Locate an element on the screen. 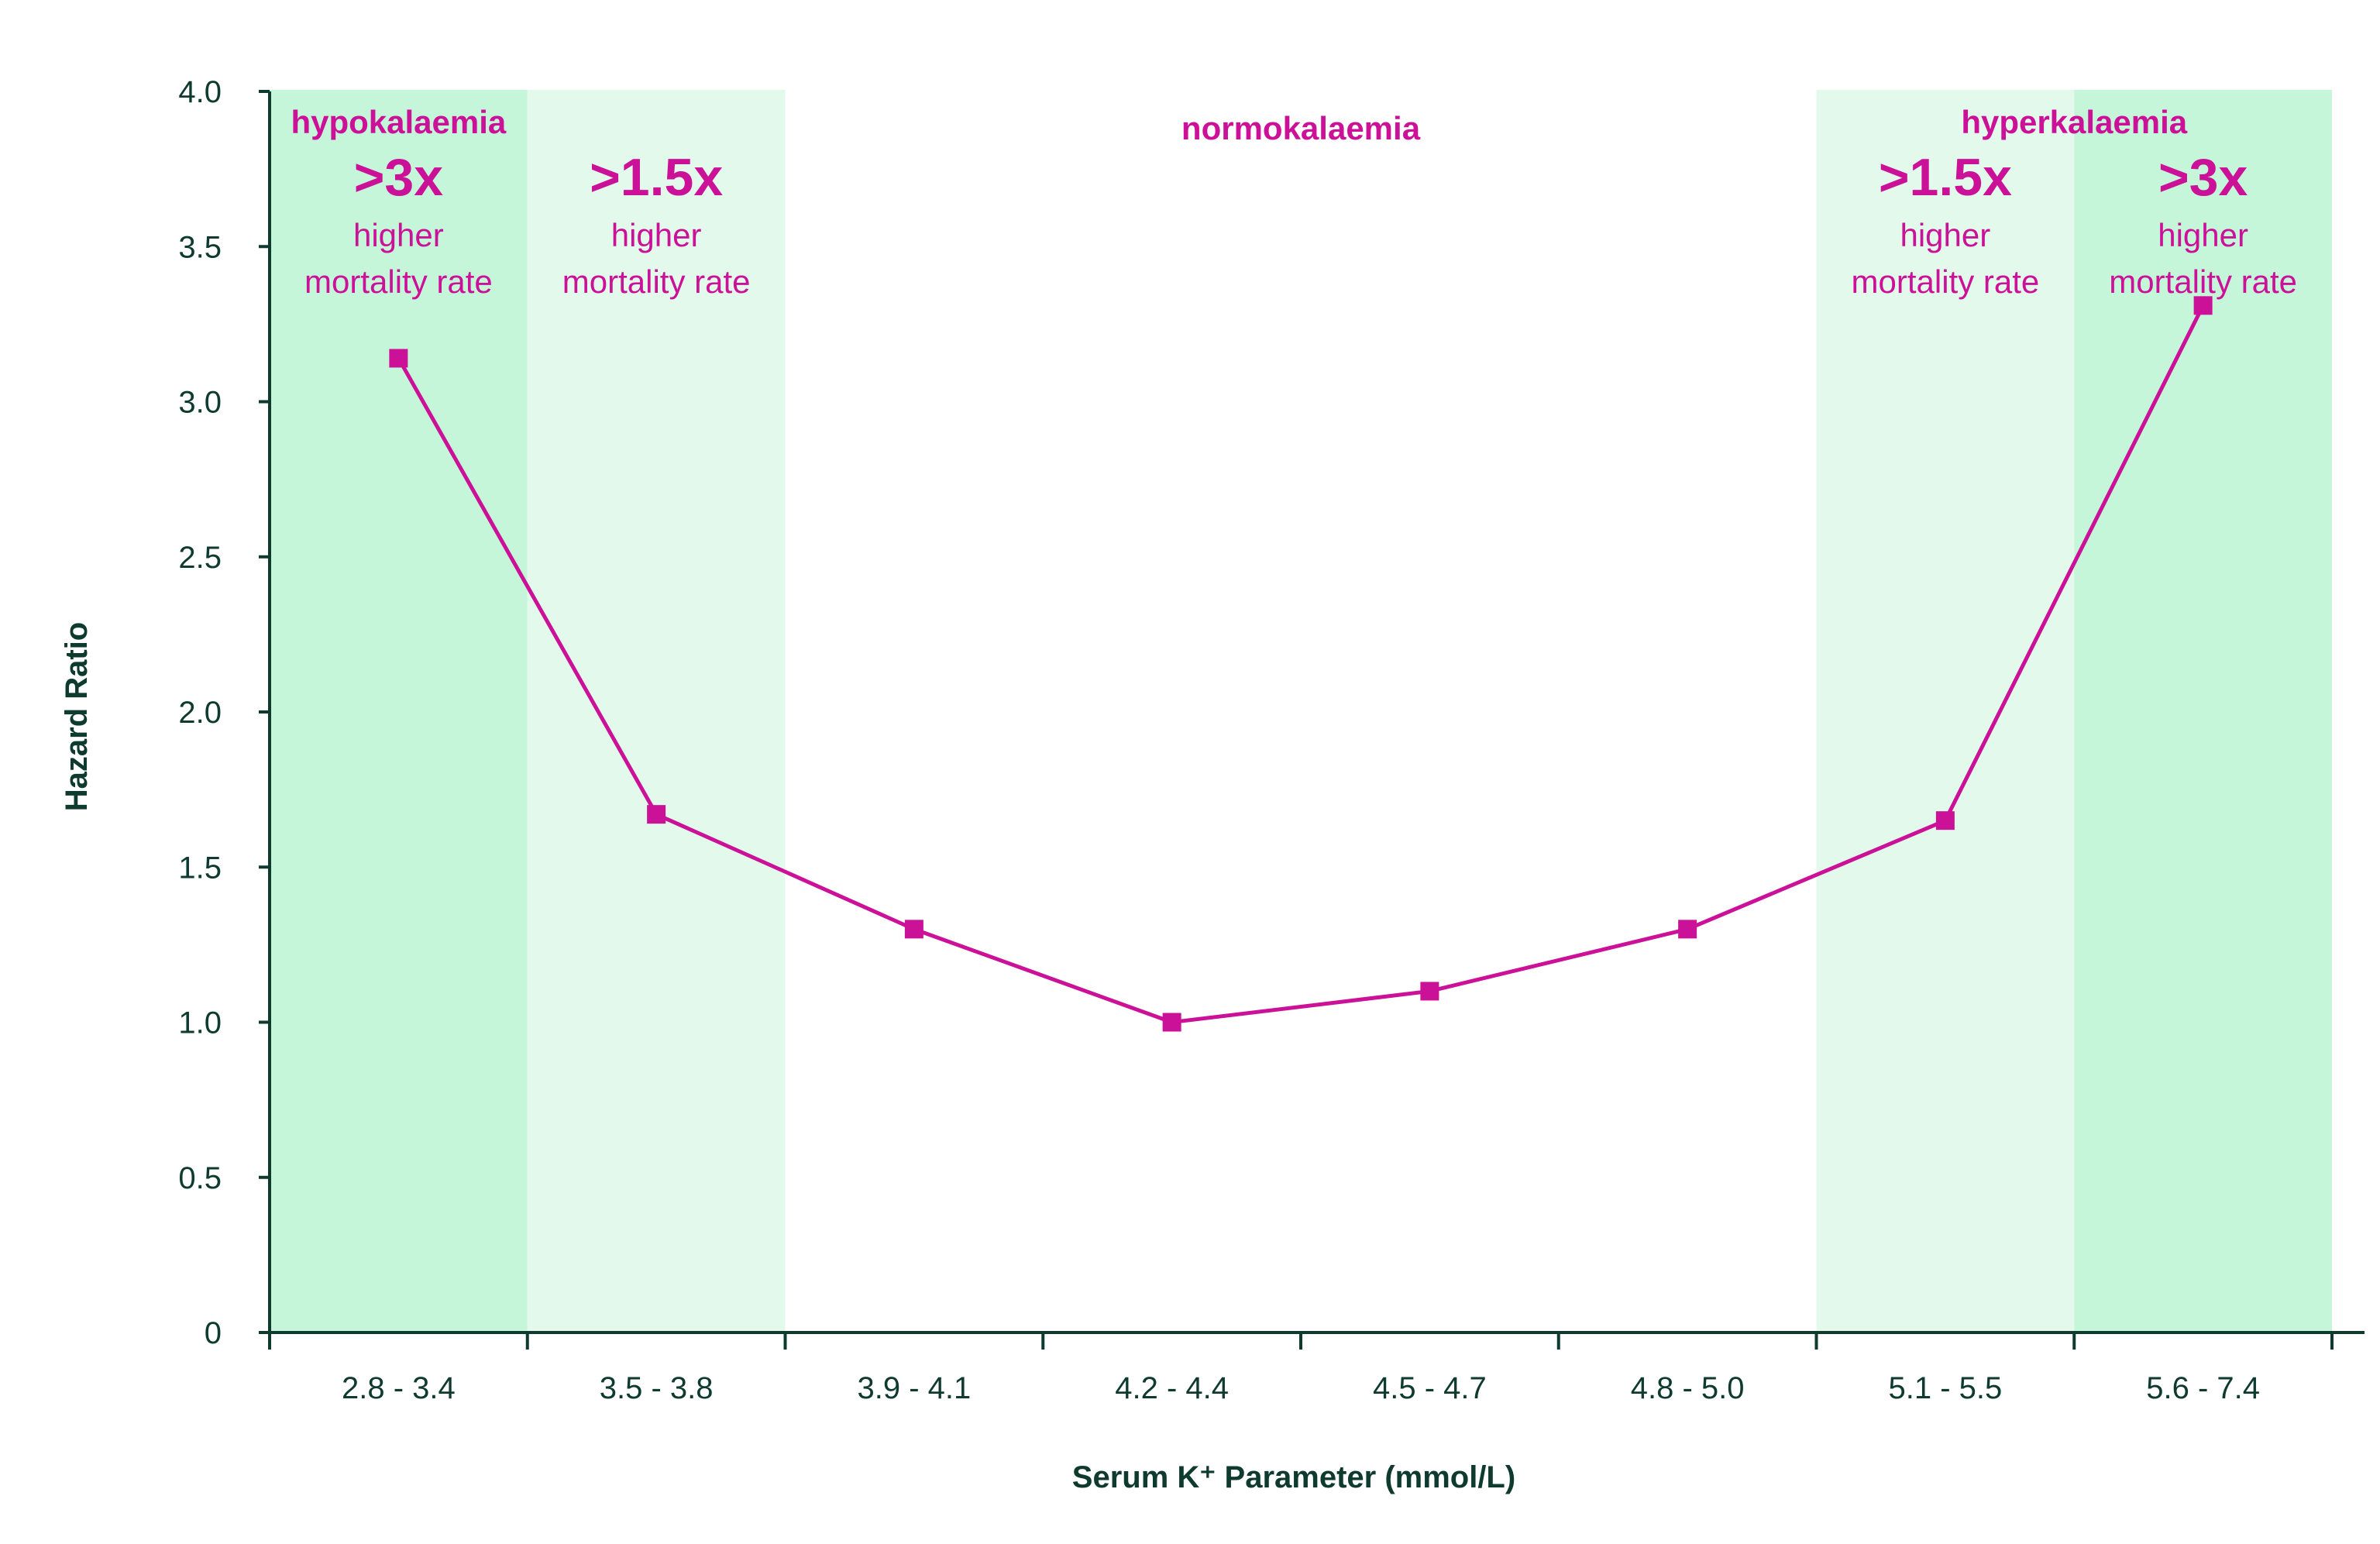  y-tick-label: 2.5 is located at coordinates (200, 558).